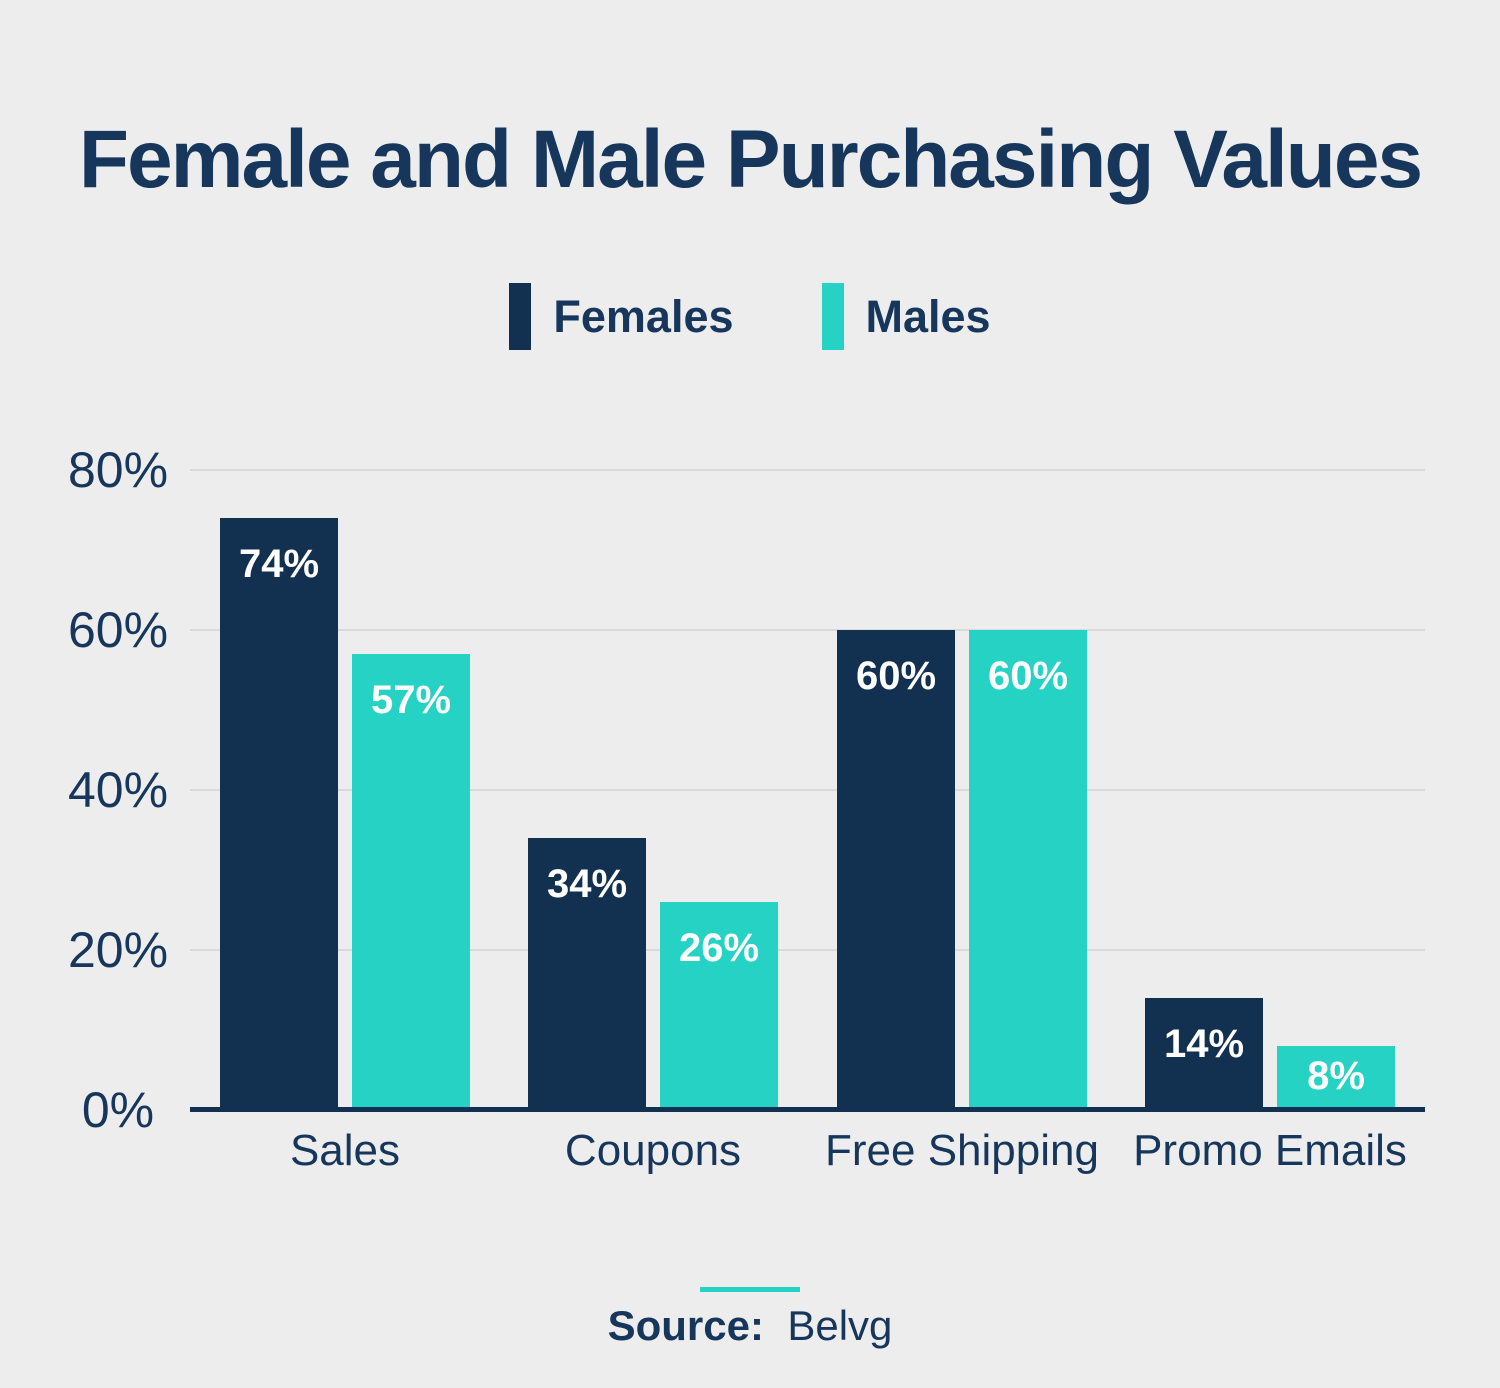 This screenshot has height=1388, width=1500. Describe the element at coordinates (750, 159) in the screenshot. I see `chart-title: Female and Male Purchasing Values` at that location.